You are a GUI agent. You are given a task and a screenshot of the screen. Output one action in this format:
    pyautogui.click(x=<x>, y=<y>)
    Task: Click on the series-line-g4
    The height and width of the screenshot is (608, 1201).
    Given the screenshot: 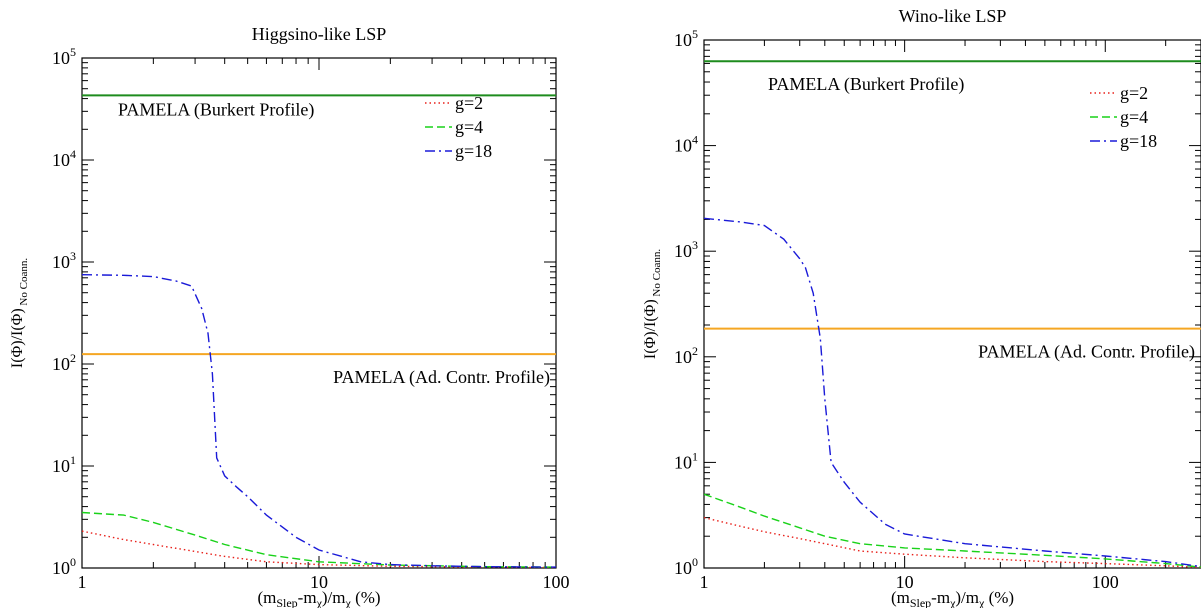 What is the action you would take?
    pyautogui.click(x=952, y=530)
    